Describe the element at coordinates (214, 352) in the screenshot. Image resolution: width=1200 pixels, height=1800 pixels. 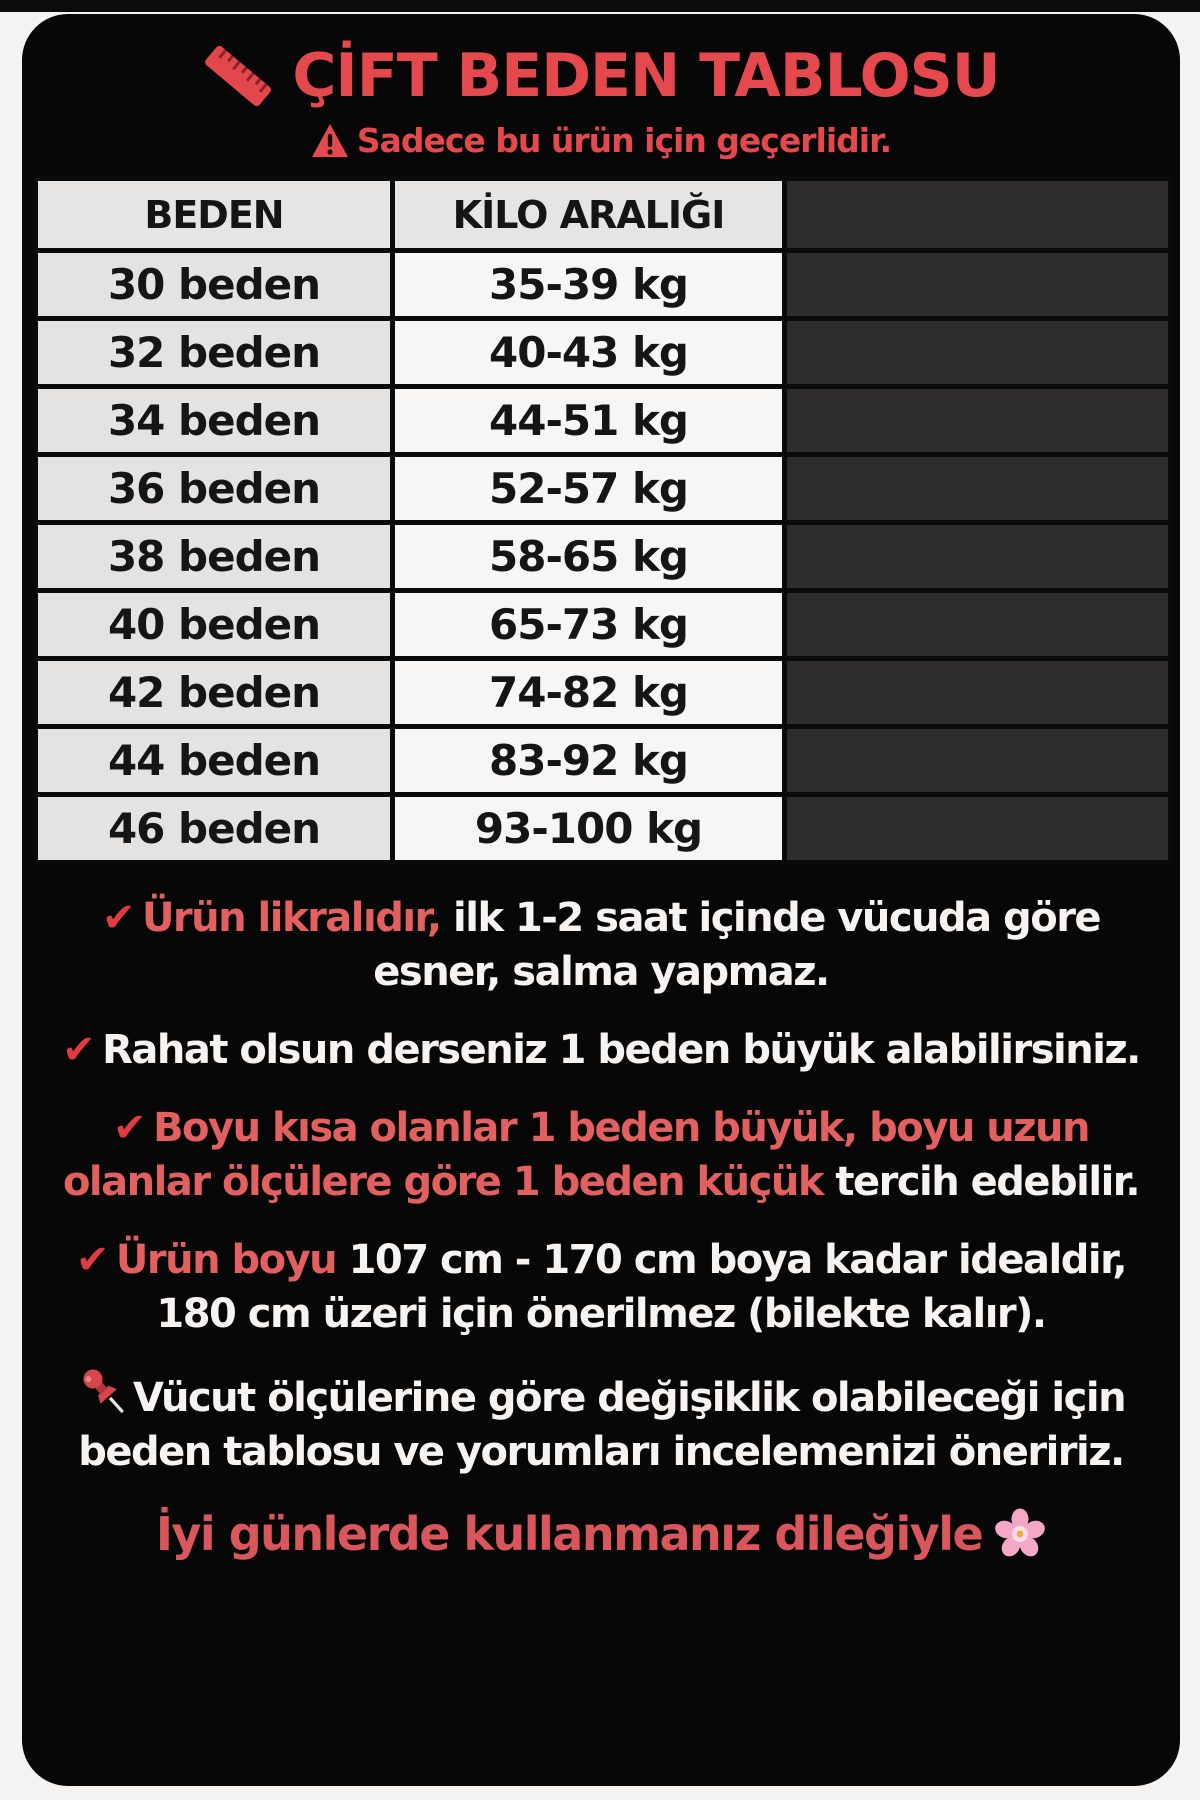
I see `table-cell: 32 beden` at that location.